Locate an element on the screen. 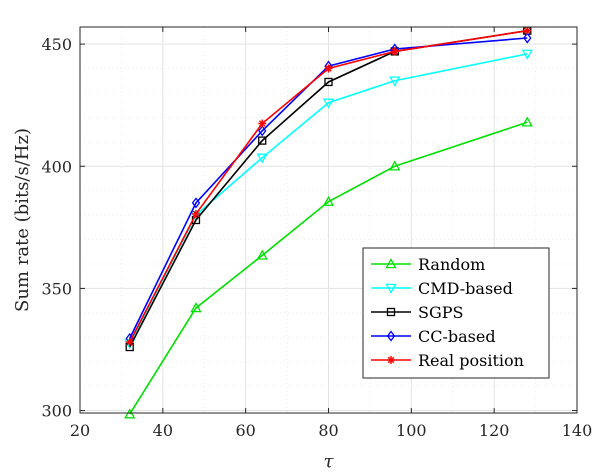  legend-entry-random: Random is located at coordinates (428, 264).